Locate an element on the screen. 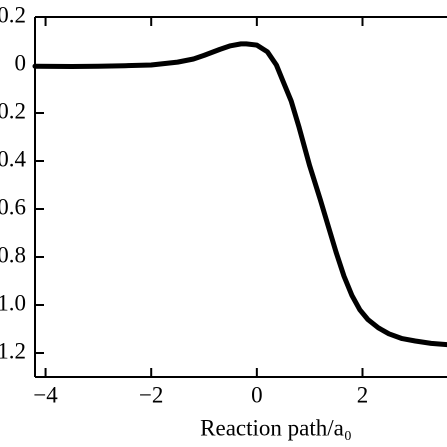  y-tick-label: −1.2 is located at coordinates (13, 350).